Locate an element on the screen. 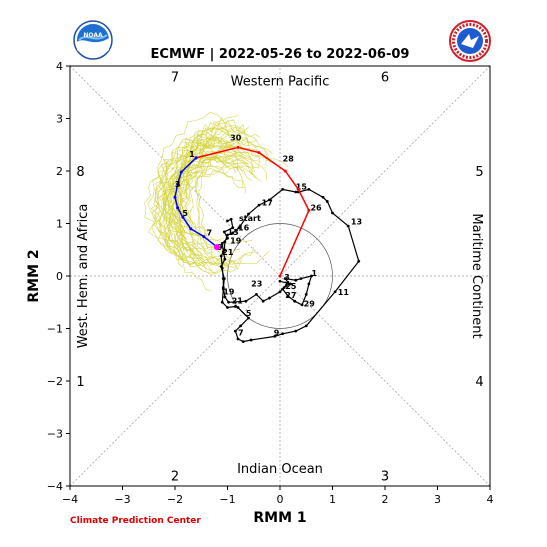 The image size is (547, 547). observed-day-label: 13 is located at coordinates (356, 222).